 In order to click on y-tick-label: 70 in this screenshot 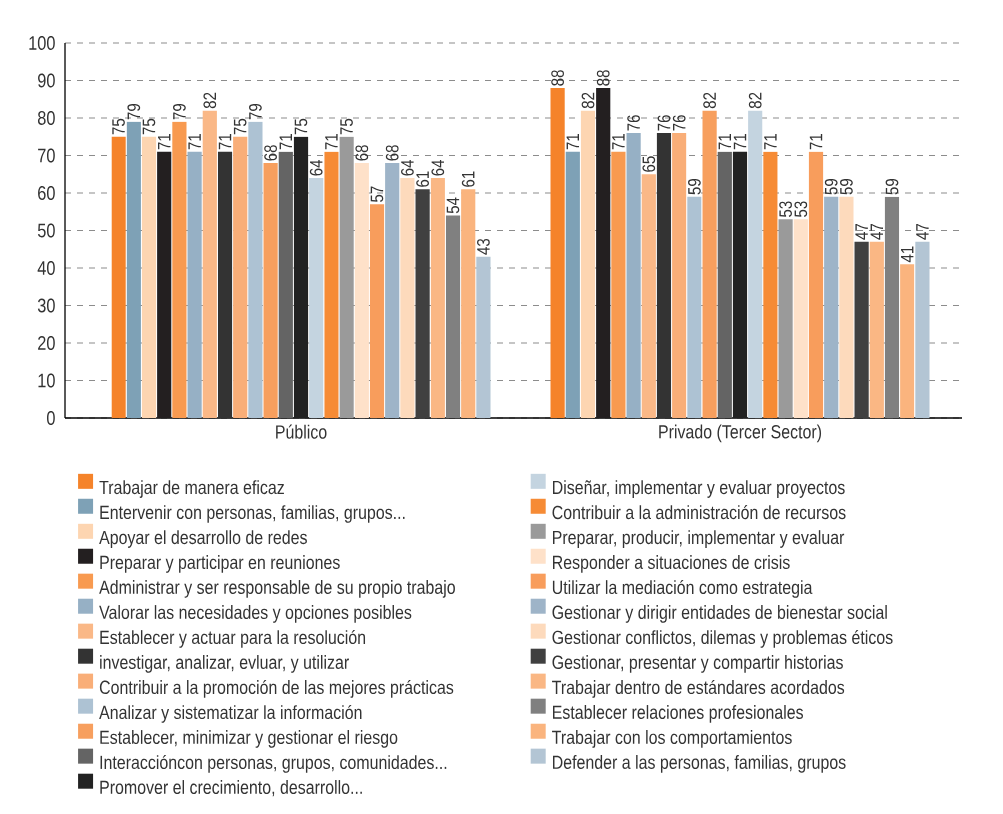, I will do `click(46, 155)`.